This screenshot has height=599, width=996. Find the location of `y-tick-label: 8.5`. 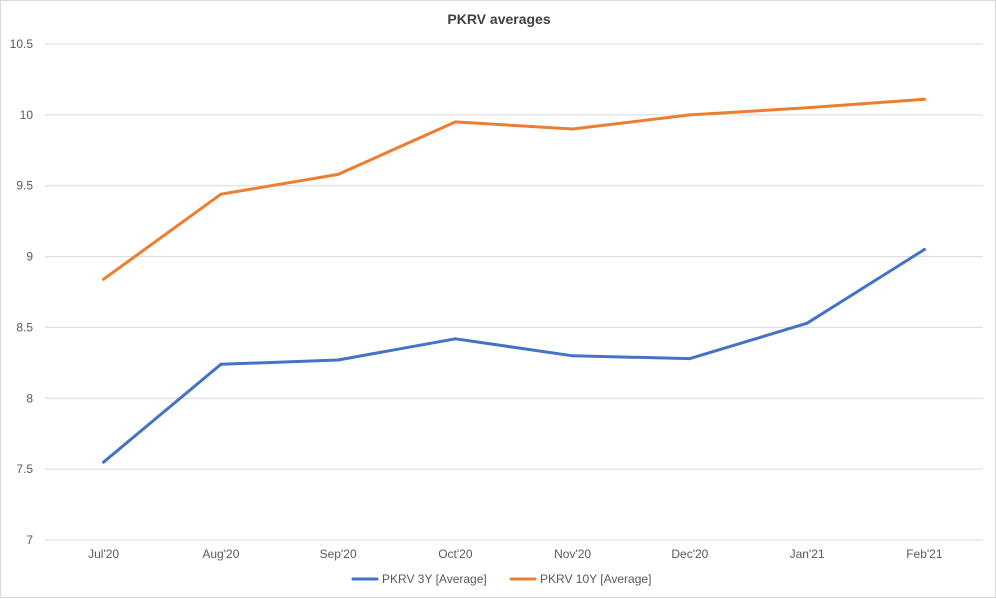

y-tick-label: 8.5 is located at coordinates (24, 327).